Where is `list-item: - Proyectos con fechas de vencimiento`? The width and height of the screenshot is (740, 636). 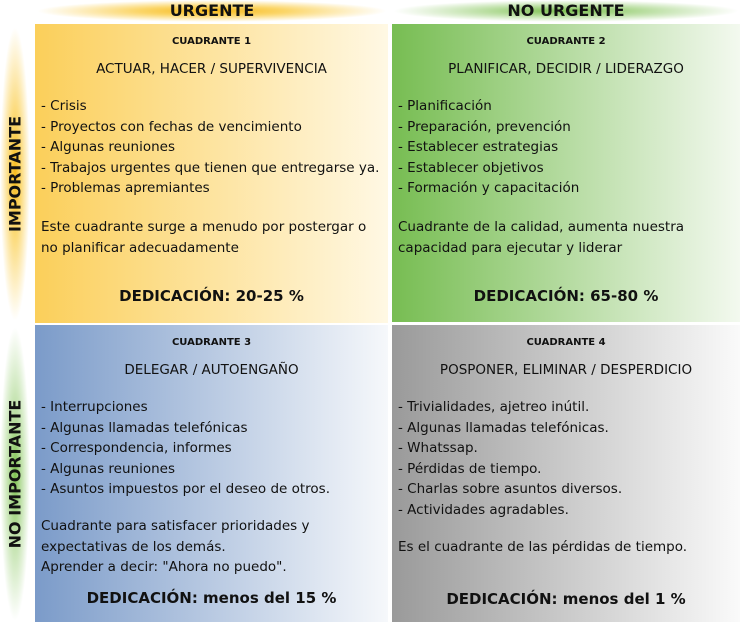
list-item: - Proyectos con fechas de vencimiento is located at coordinates (171, 126).